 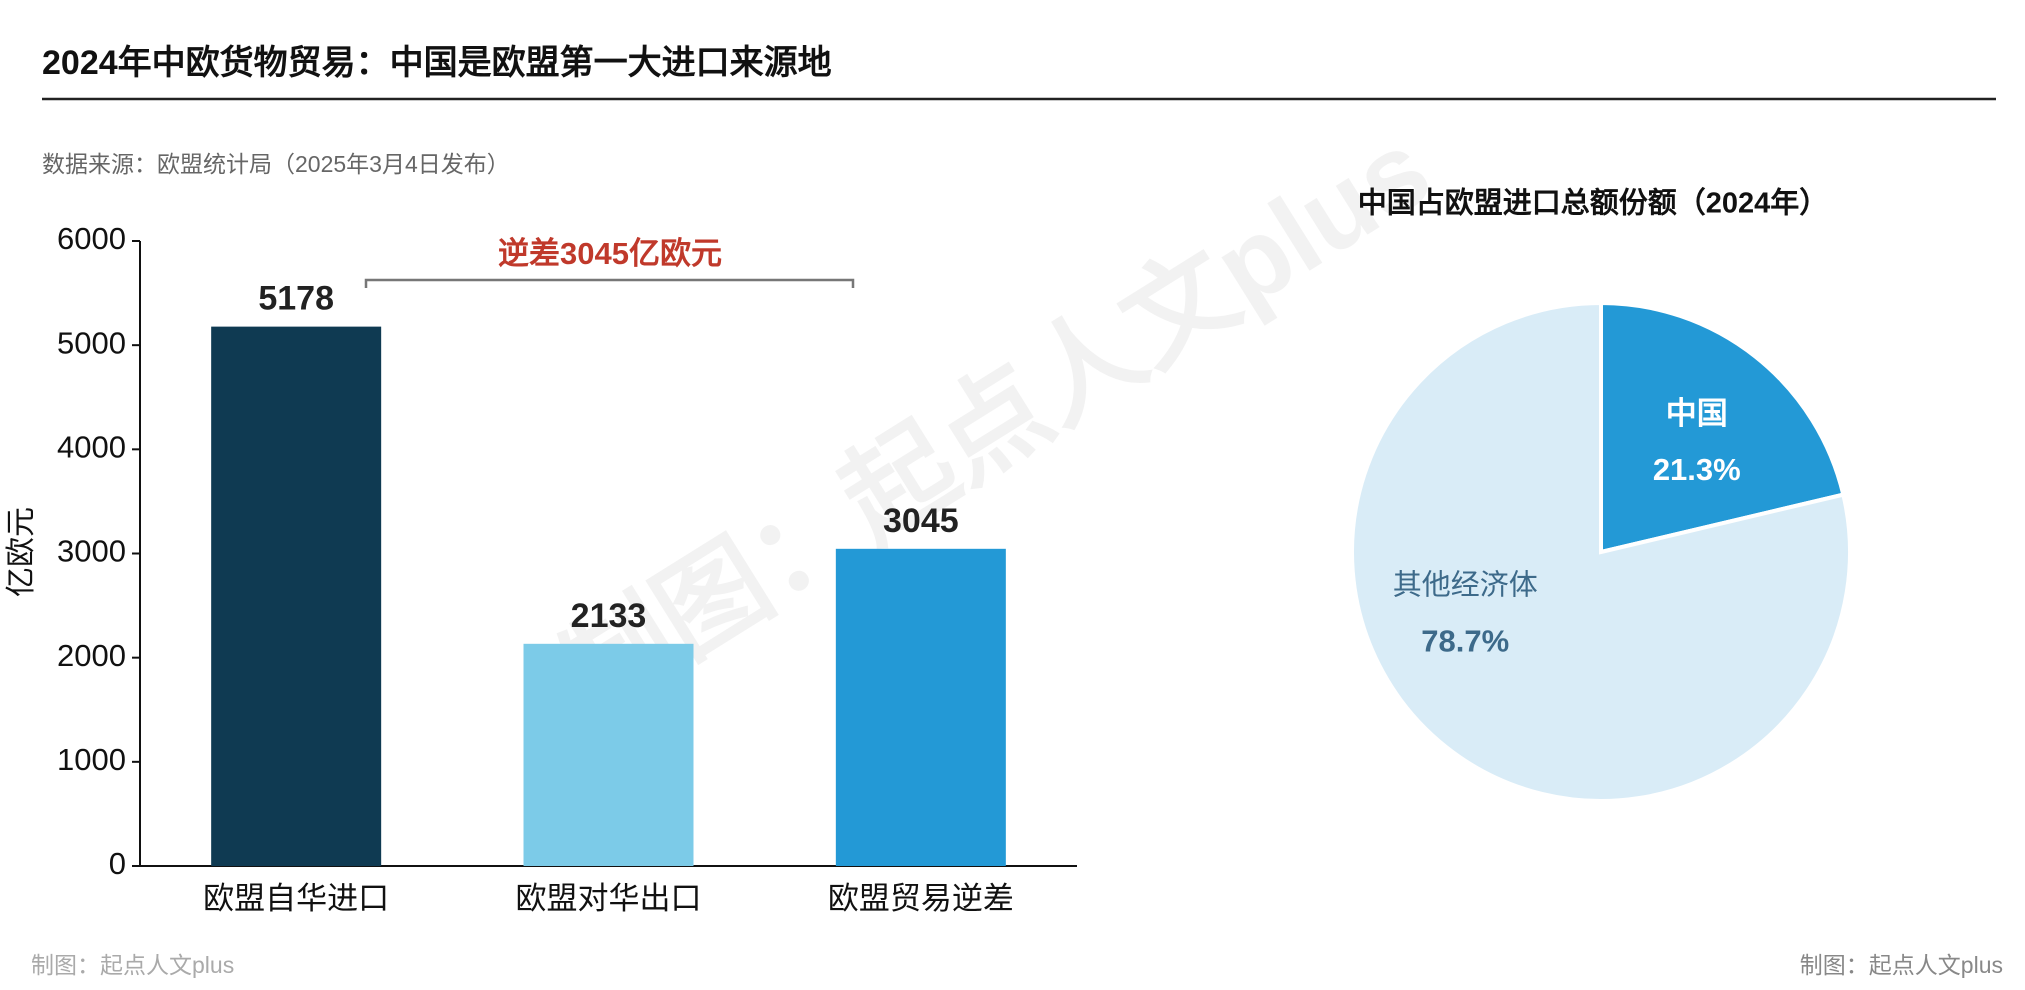 What do you see at coordinates (437, 63) in the screenshot?
I see `page-title: 2024年中欧货物贸易：中国是欧盟第一大进口来源地` at bounding box center [437, 63].